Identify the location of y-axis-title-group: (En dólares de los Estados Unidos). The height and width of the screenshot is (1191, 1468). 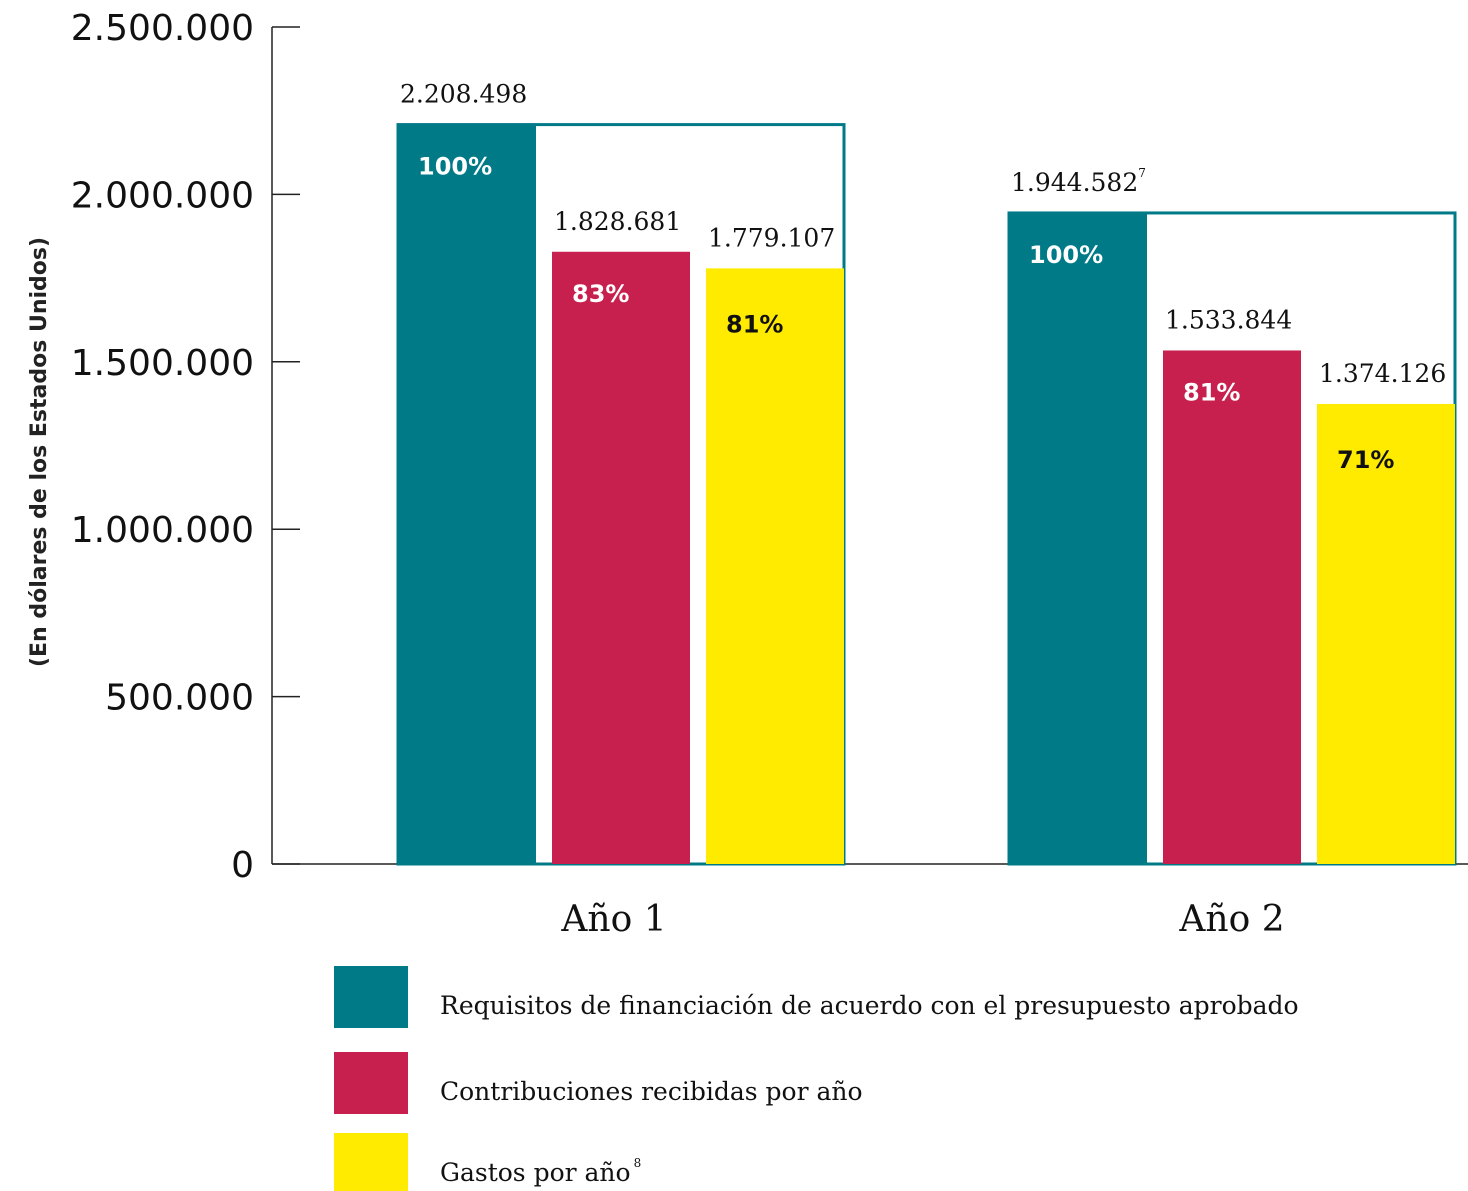
(39, 452).